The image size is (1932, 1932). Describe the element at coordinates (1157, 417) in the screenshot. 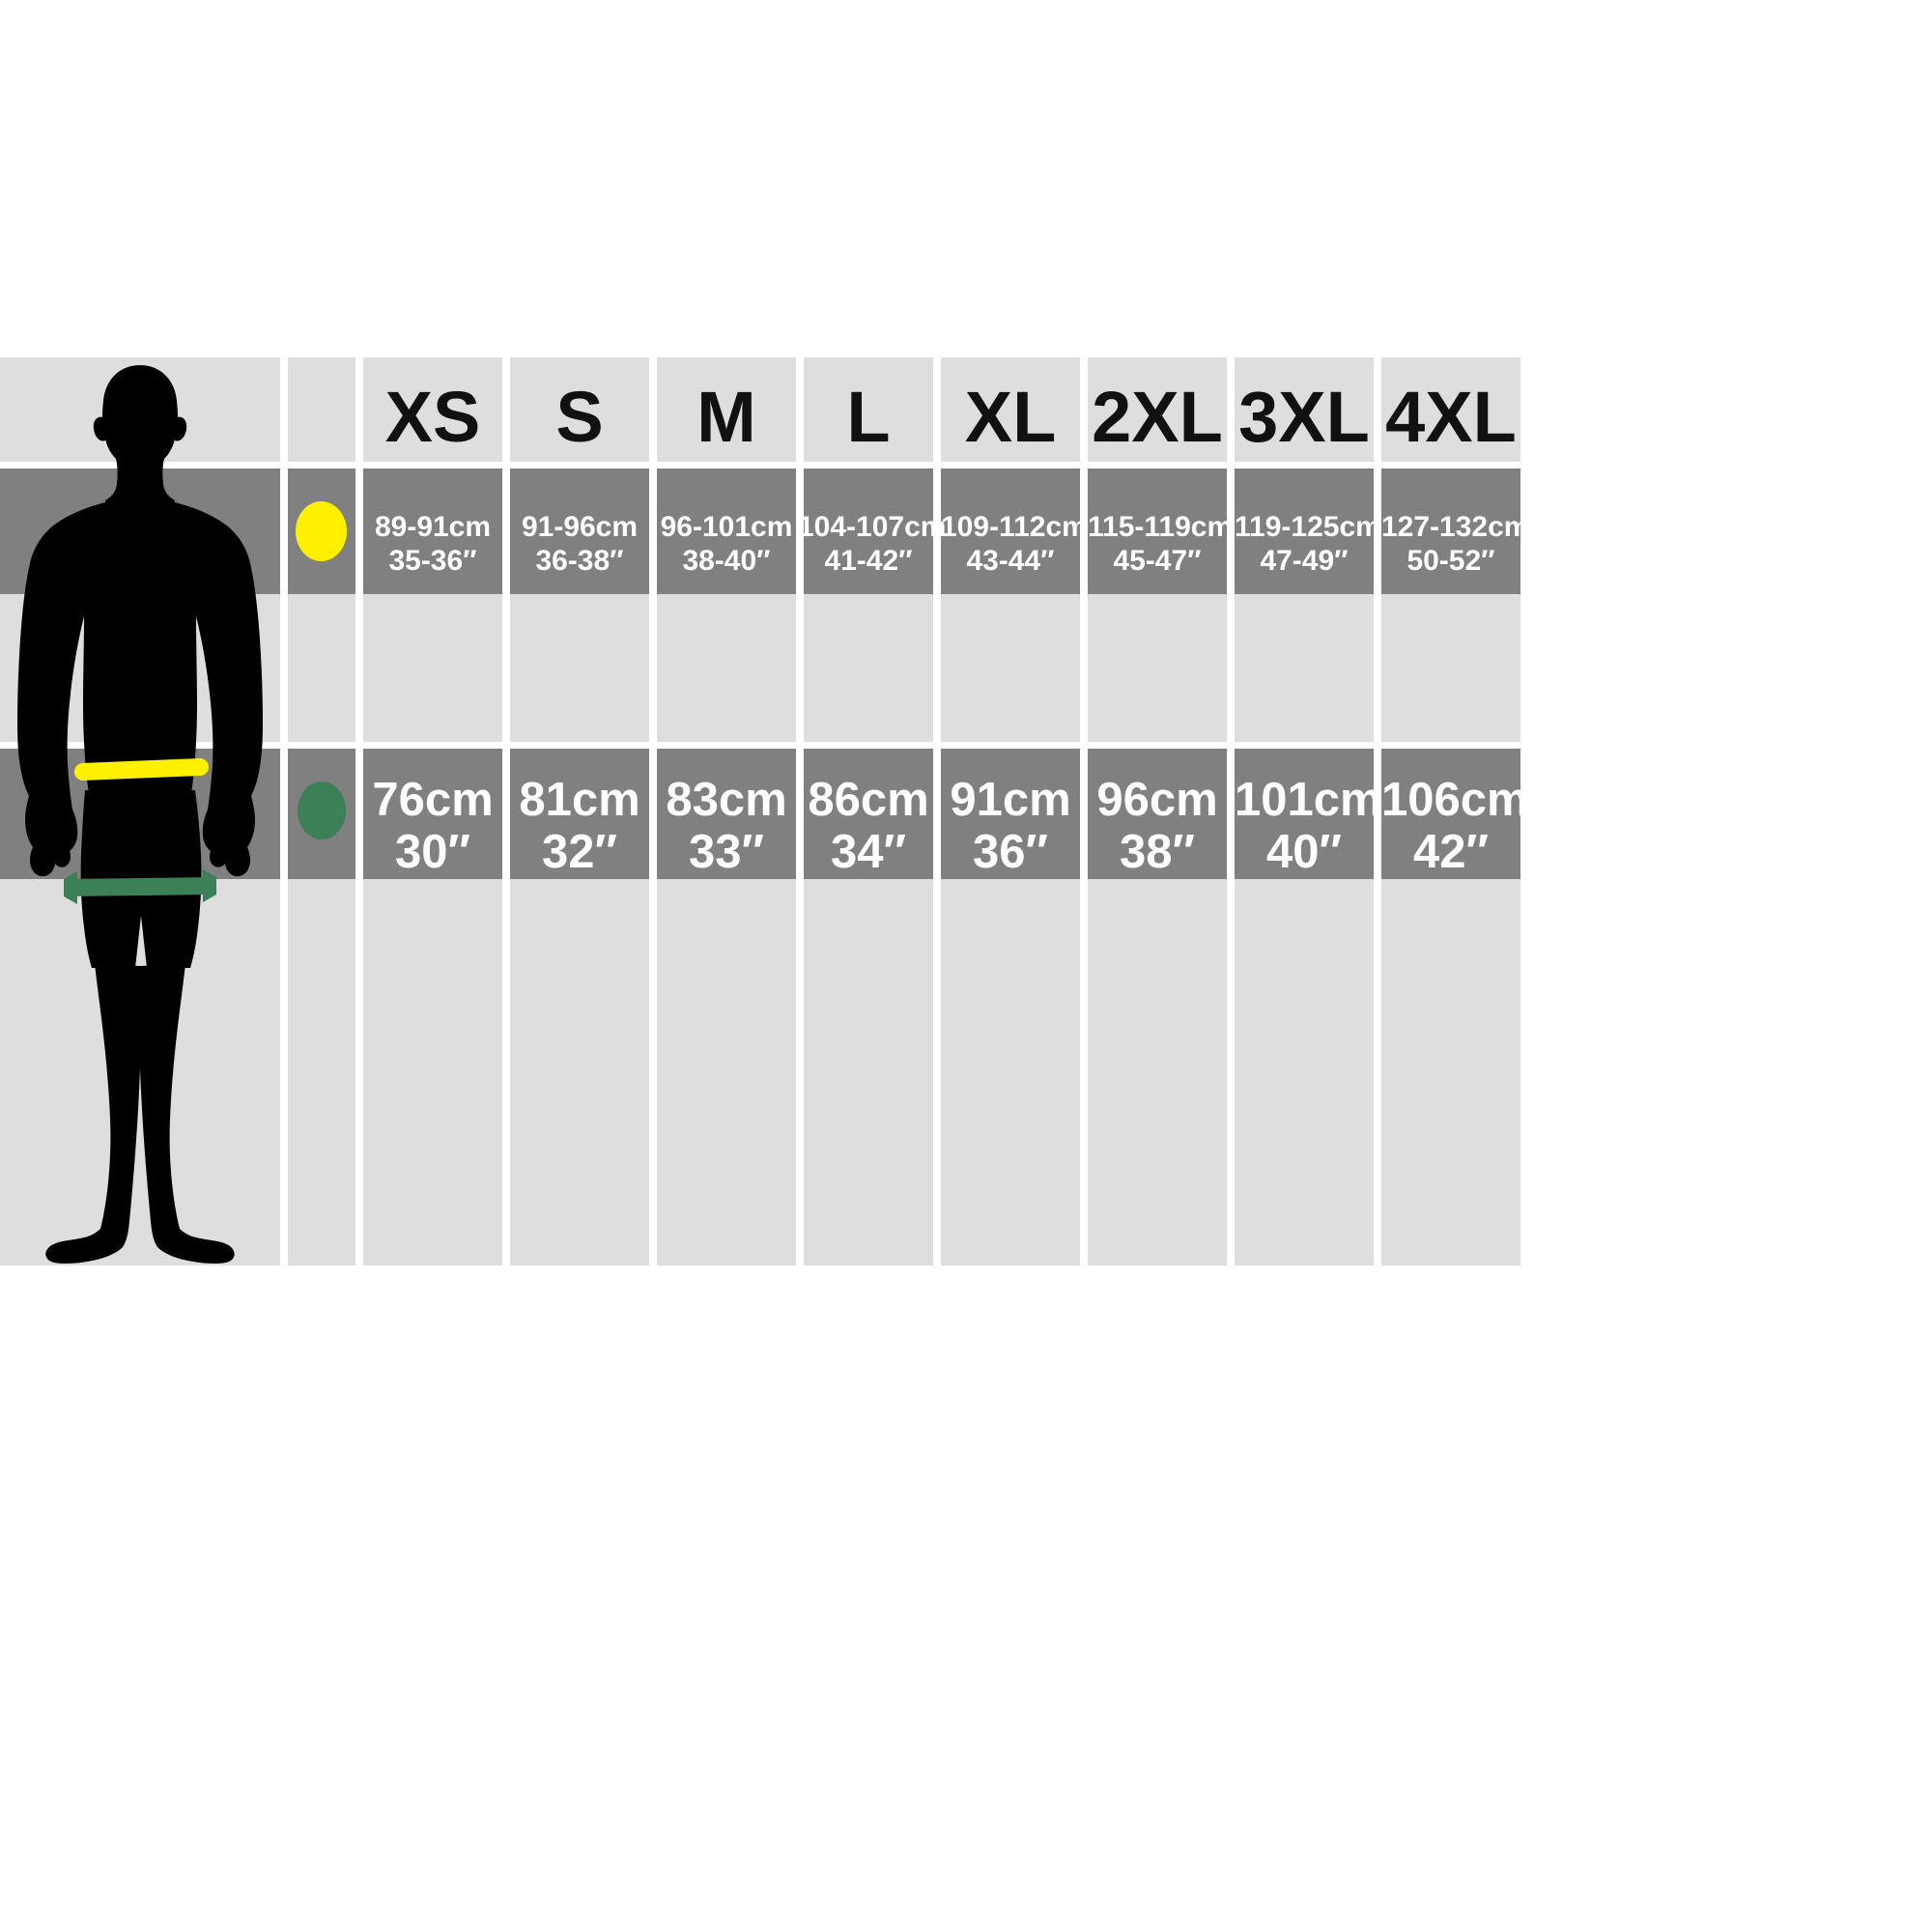

I see `size-header-2xl: 2XL` at that location.